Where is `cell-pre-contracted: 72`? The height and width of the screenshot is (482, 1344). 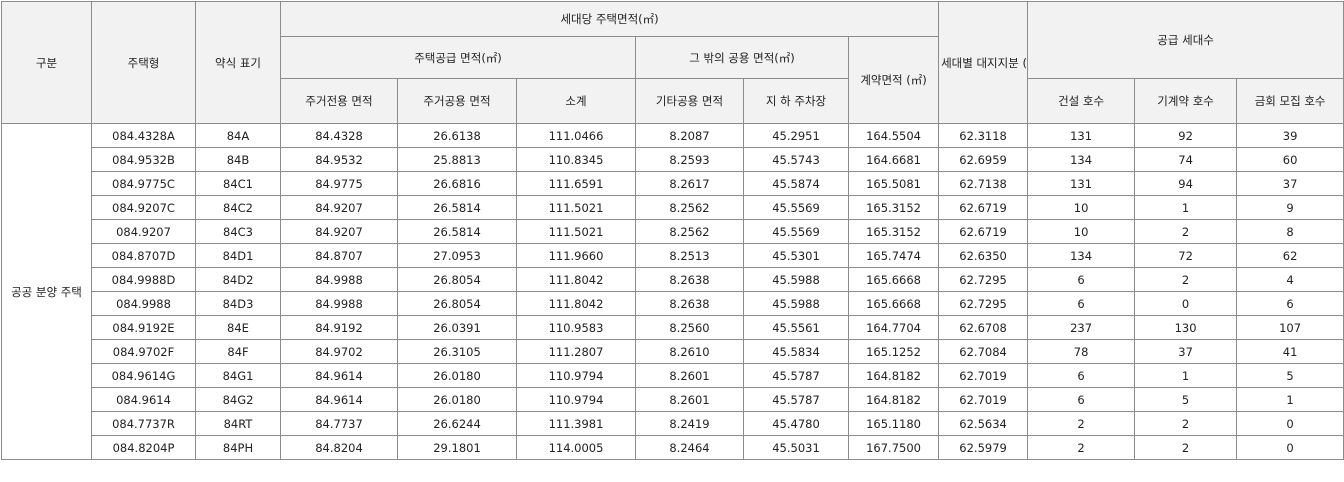 cell-pre-contracted: 72 is located at coordinates (1186, 255).